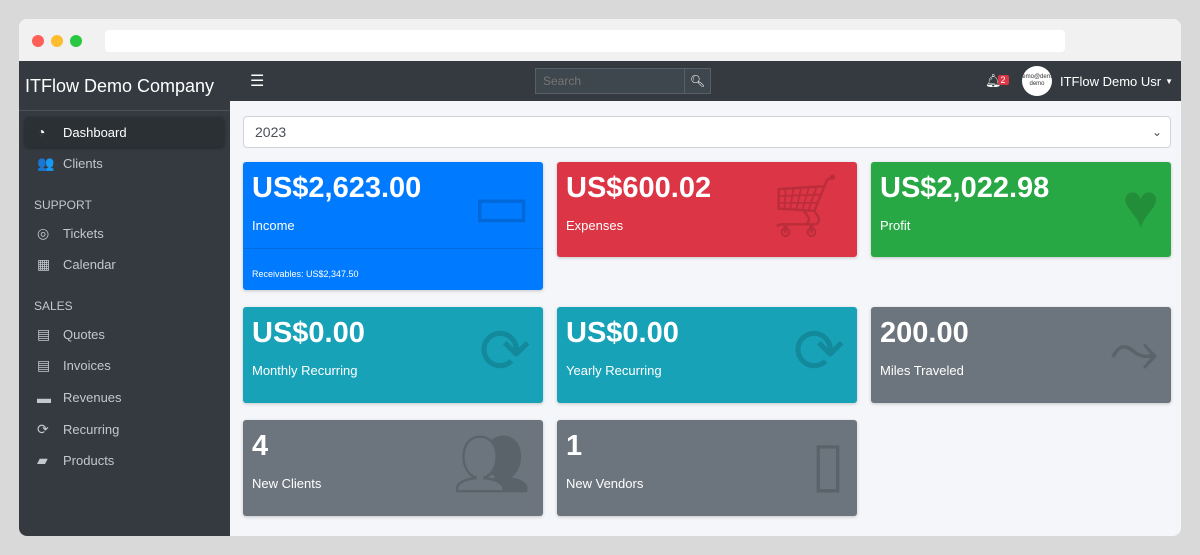  I want to click on sidebar-item-label: Quotes, so click(84, 334).